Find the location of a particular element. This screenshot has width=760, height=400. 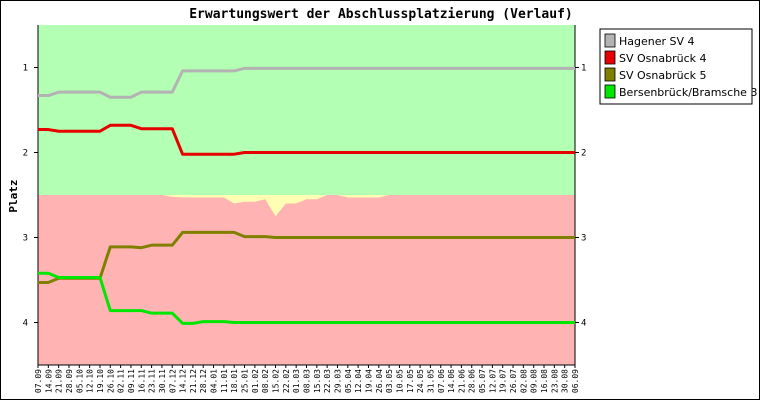

x-tick-label: 02.11 is located at coordinates (121, 381).